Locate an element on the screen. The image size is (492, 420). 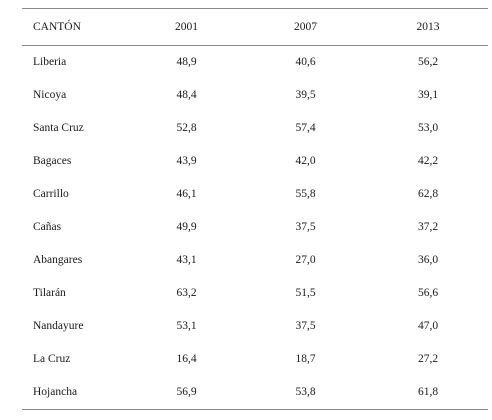
table-top-rule is located at coordinates (255, 8).